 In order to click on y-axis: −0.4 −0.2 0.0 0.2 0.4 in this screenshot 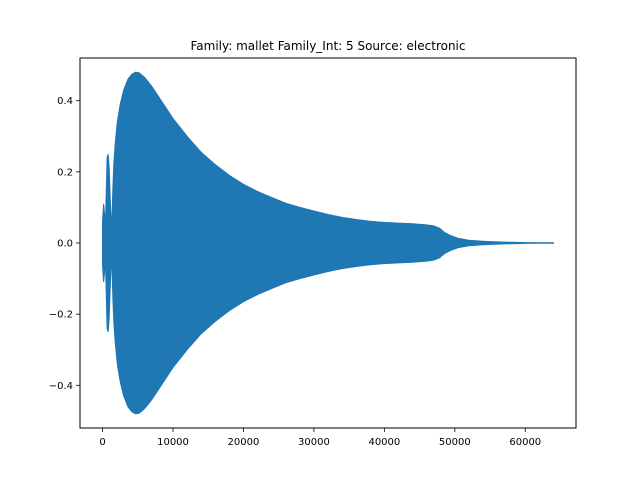, I will do `click(64, 244)`.